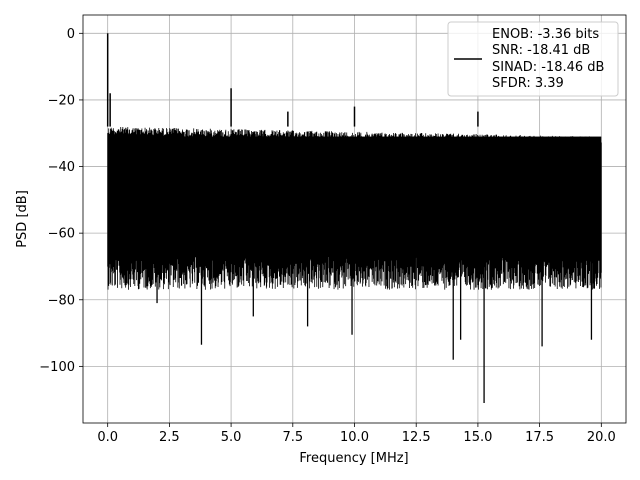 This screenshot has width=640, height=480. I want to click on y-tick-label: −80, so click(61, 300).